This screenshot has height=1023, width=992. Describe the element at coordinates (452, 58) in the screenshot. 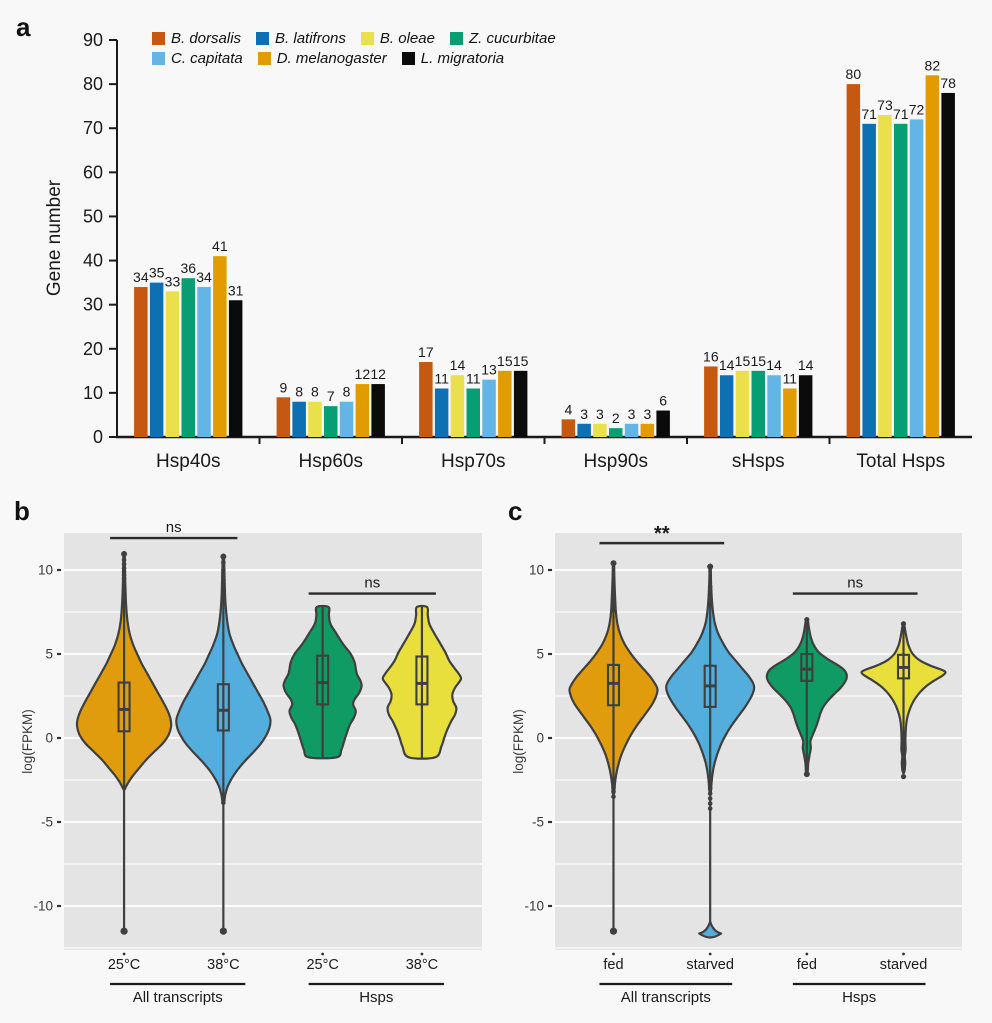

I see `legend-item: L. migratoria` at that location.